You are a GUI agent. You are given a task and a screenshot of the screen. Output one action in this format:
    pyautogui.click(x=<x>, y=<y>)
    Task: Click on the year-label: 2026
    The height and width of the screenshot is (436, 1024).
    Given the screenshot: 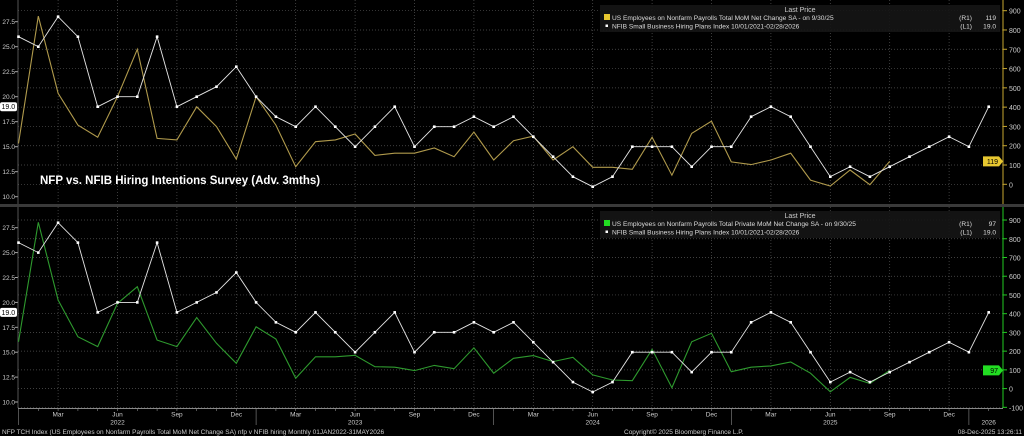 What is the action you would take?
    pyautogui.click(x=988, y=423)
    